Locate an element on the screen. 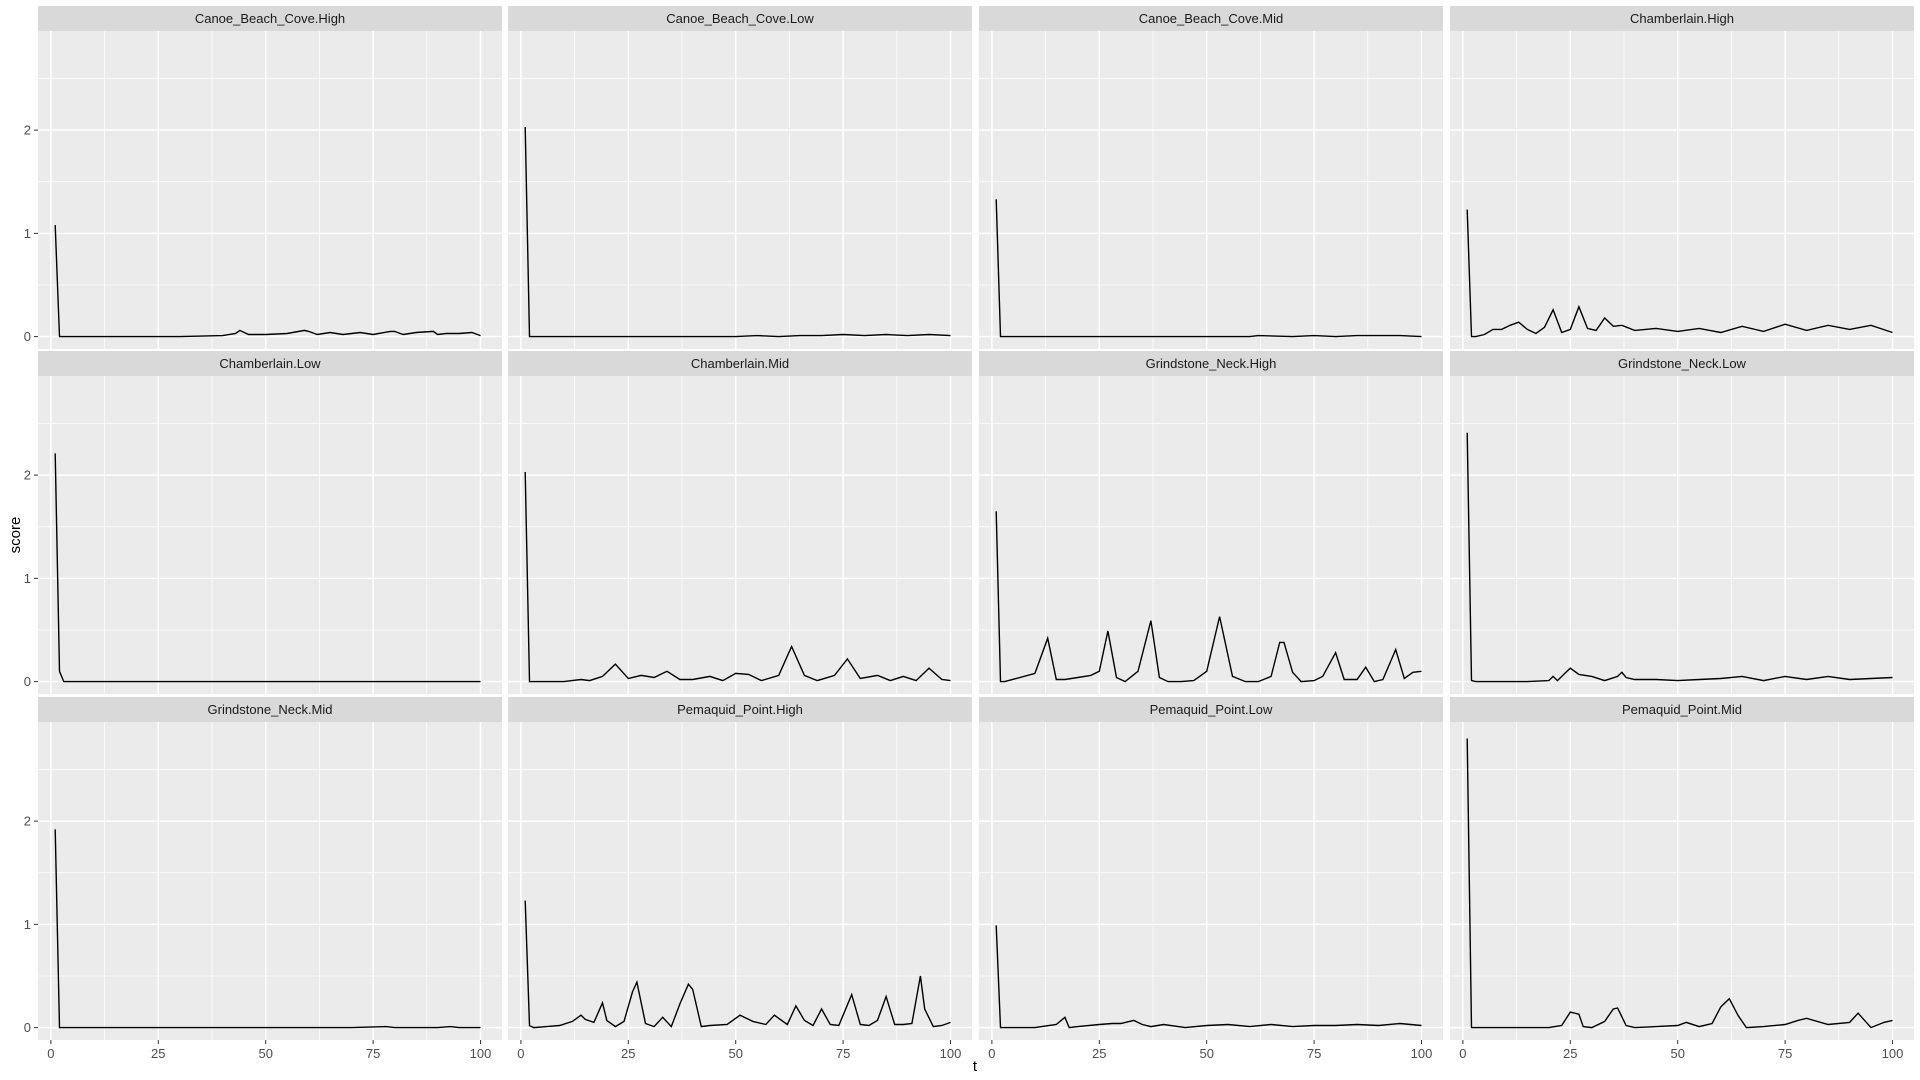 The width and height of the screenshot is (1920, 1080). facet-strip-label: Grindstone_Neck.Low is located at coordinates (1682, 363).